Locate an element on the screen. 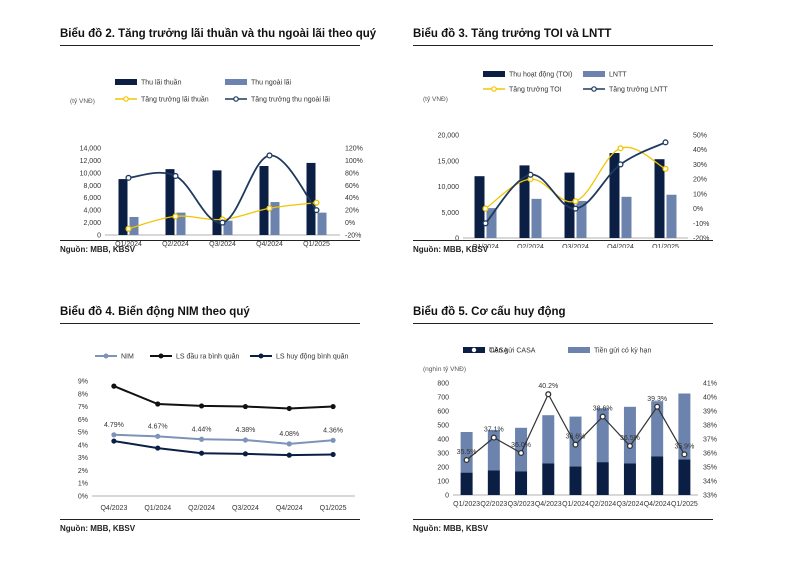 Image resolution: width=785 pixels, height=564 pixels. y2-tick-label: 36% is located at coordinates (710, 454).